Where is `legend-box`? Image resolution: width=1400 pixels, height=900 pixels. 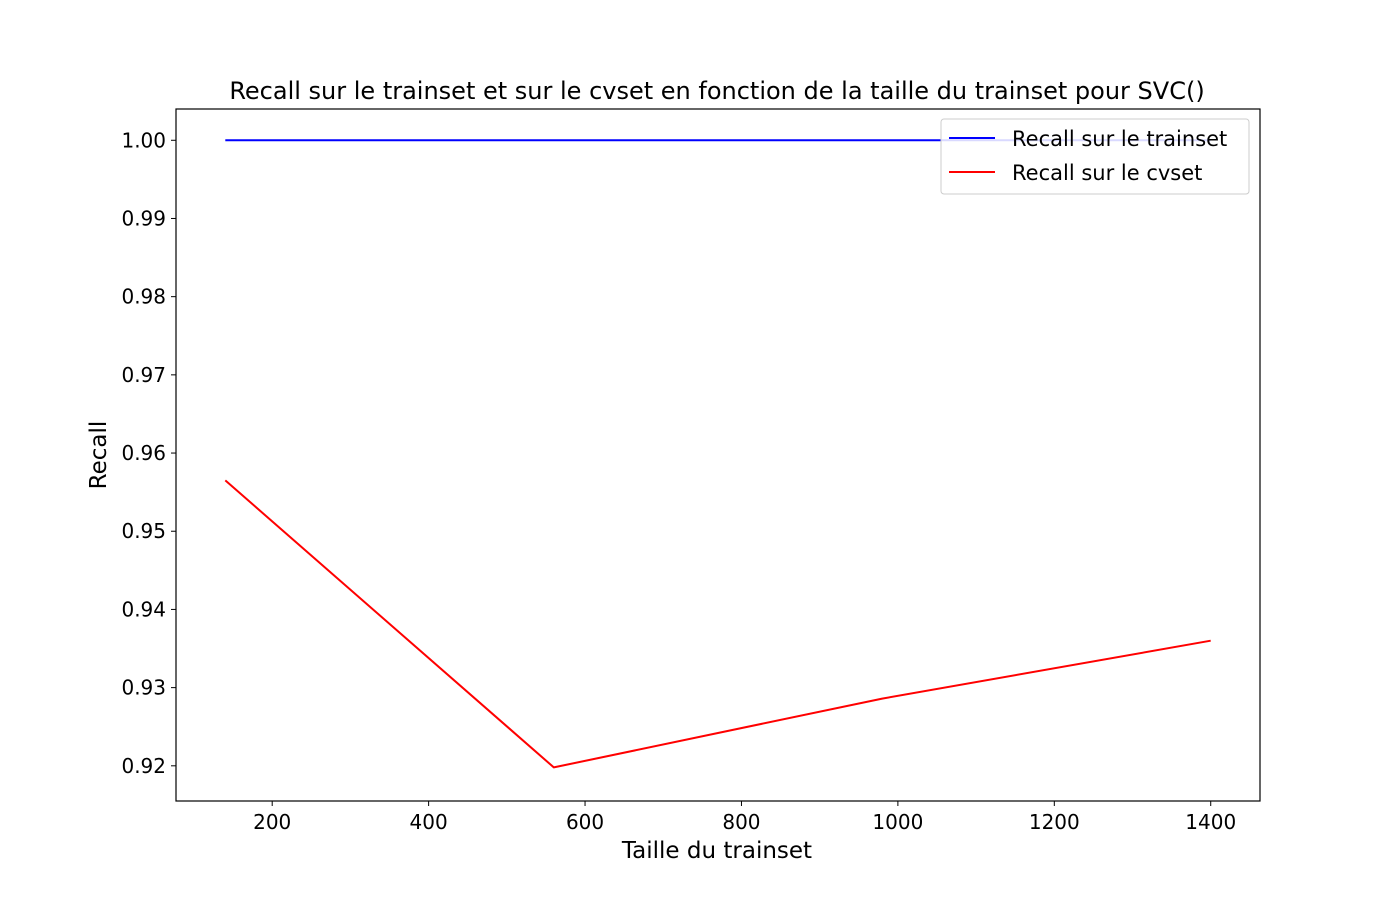 legend-box is located at coordinates (1095, 156).